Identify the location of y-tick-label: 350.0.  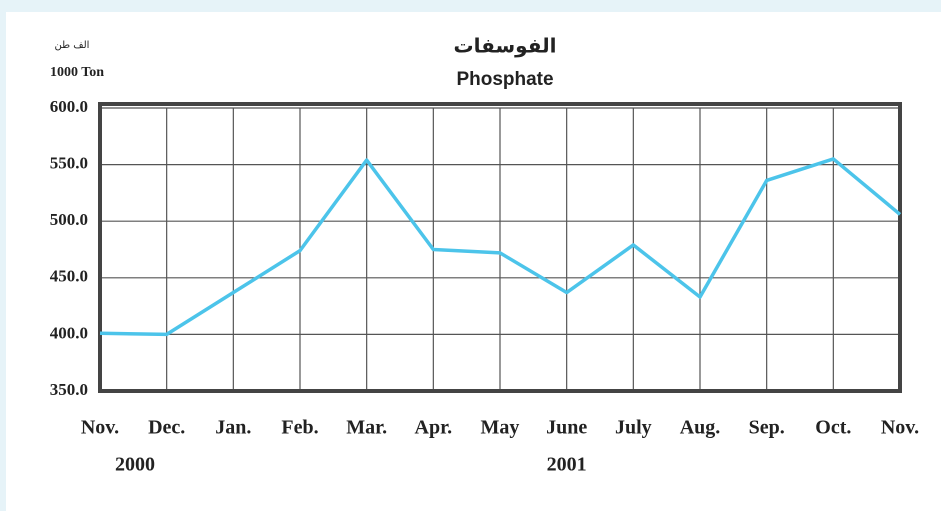
(69, 389).